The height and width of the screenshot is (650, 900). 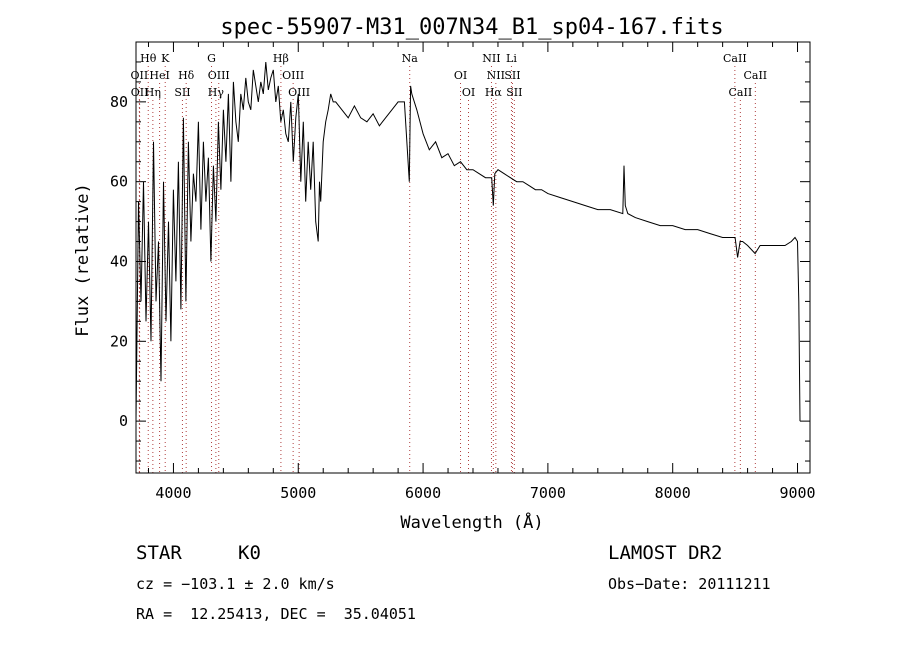 What do you see at coordinates (797, 493) in the screenshot?
I see `x-tick-label: 9000` at bounding box center [797, 493].